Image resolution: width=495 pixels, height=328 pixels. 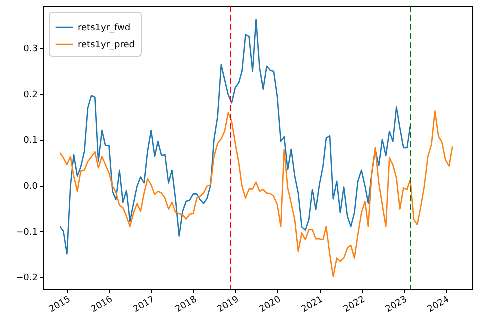 What do you see at coordinates (31, 187) in the screenshot?
I see `y-tick-label: 0.0` at bounding box center [31, 187].